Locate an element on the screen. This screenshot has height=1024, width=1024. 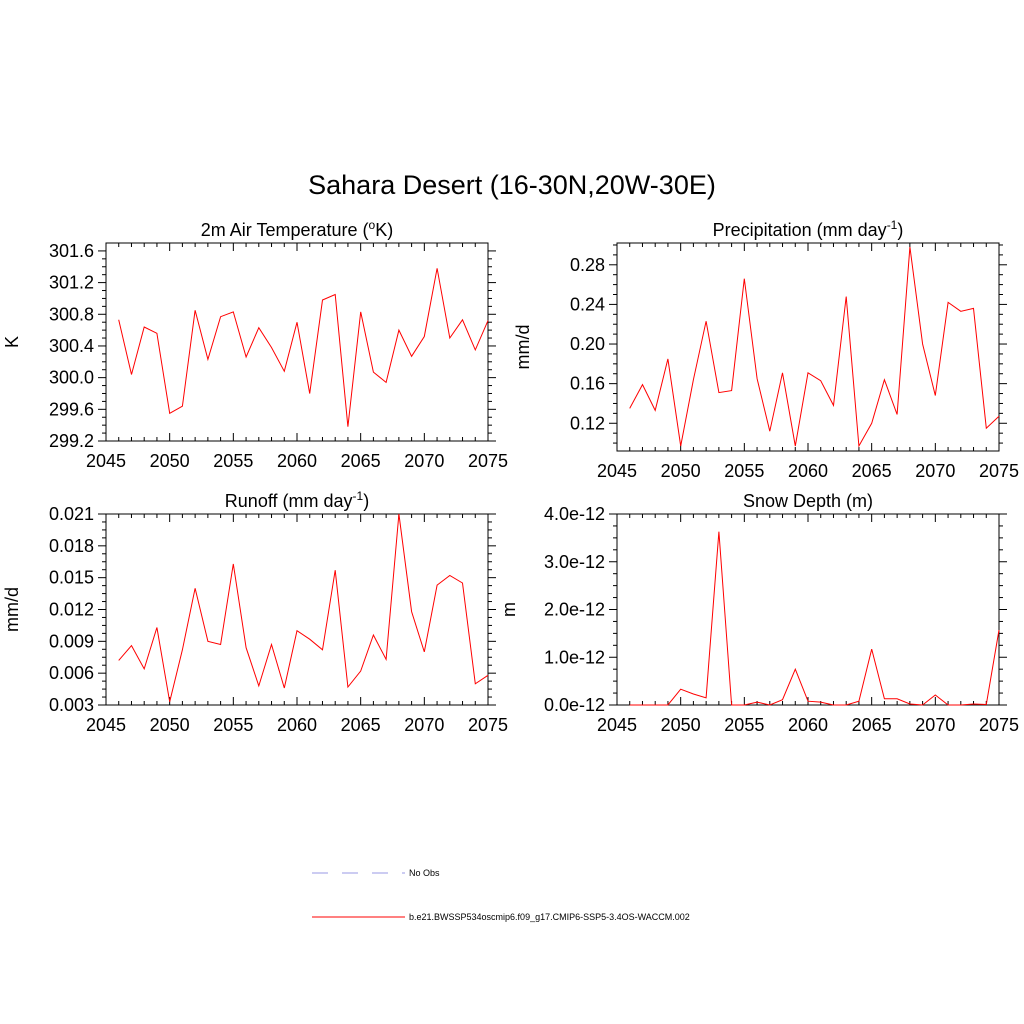
y-tick-label: 4.0e-12 is located at coordinates (574, 514).